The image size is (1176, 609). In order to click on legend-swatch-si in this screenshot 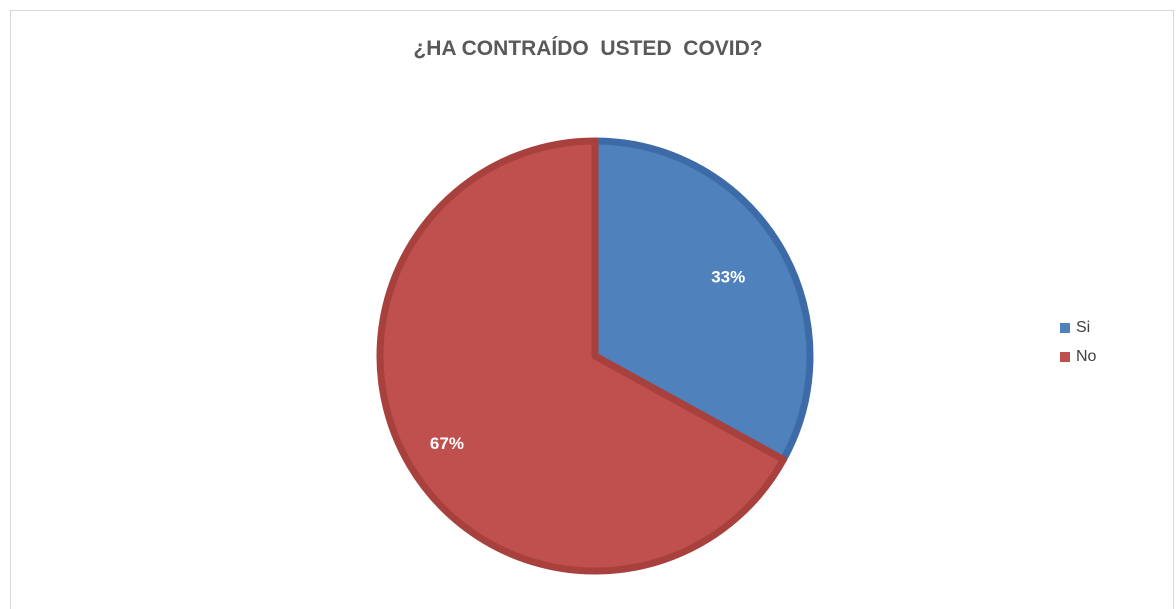, I will do `click(1065, 327)`.